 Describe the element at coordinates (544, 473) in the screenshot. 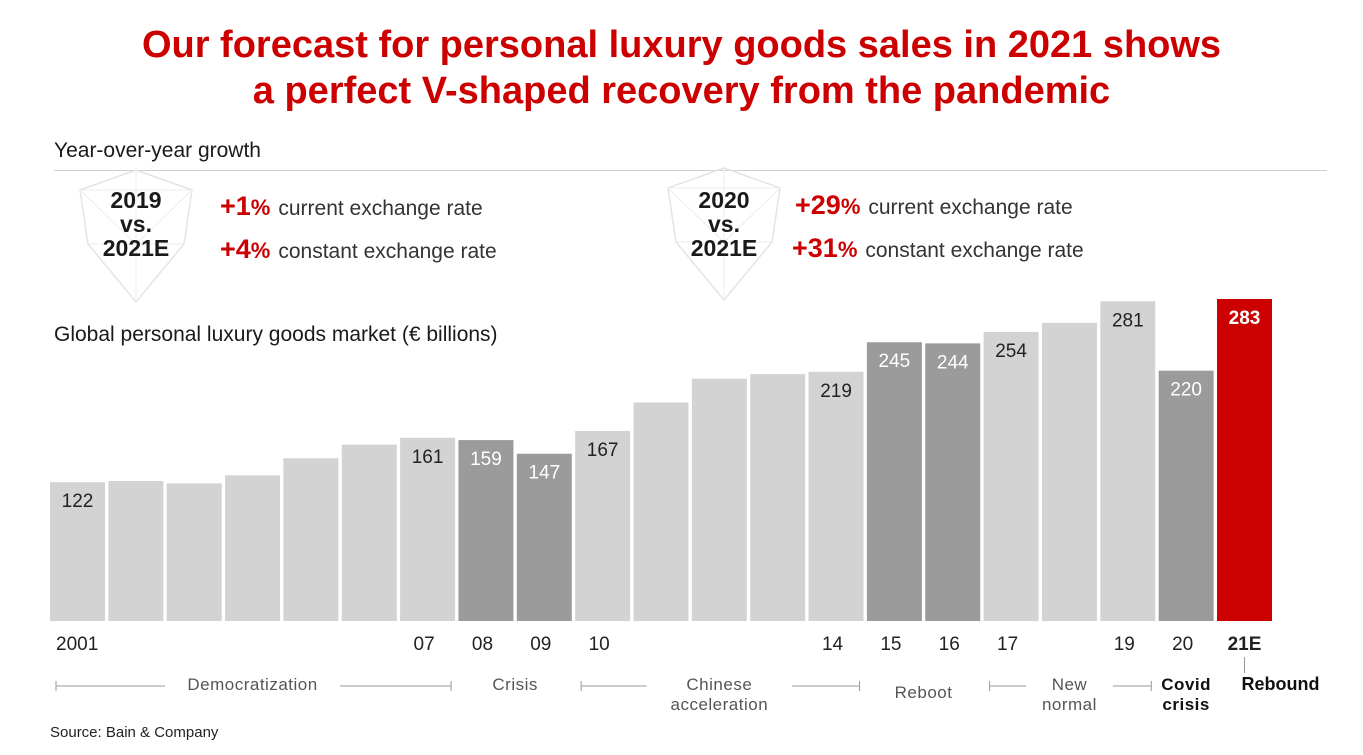

I see `data-label: 147` at that location.